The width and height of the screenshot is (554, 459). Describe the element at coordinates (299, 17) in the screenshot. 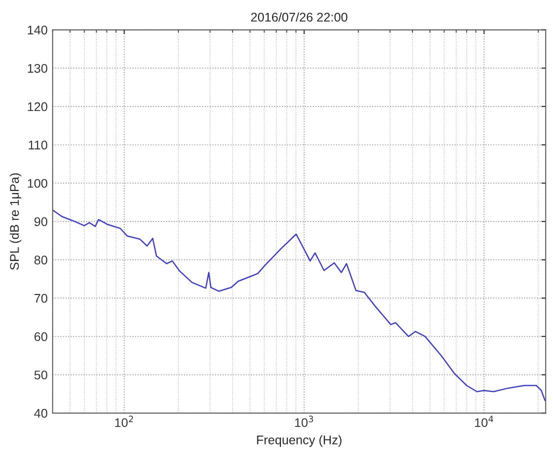

I see `chart-title: 2016/07/26 22:00` at that location.